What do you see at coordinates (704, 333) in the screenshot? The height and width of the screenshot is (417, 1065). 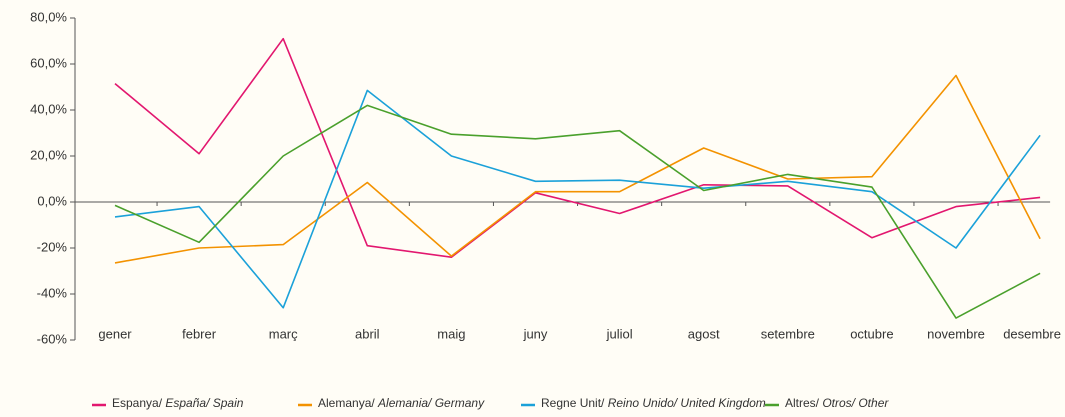 I see `x-tick-label: agost` at bounding box center [704, 333].